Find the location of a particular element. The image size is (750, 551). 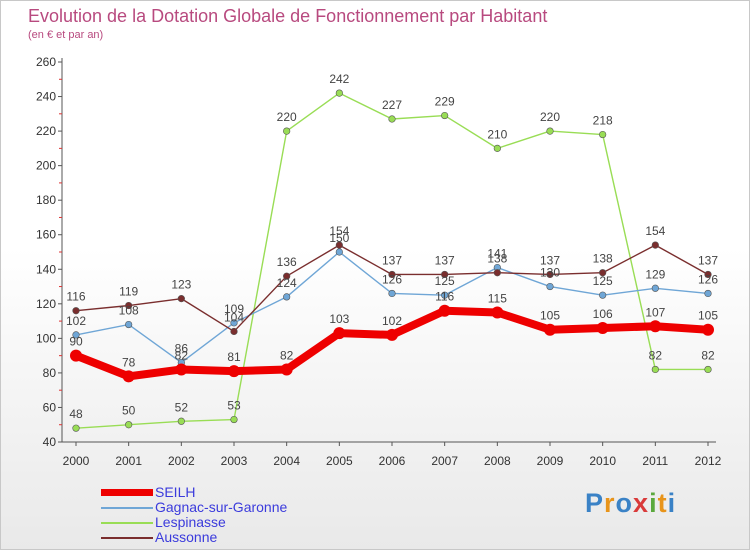

data-label-gagnac-sur-garonne: 108 is located at coordinates (129, 311).